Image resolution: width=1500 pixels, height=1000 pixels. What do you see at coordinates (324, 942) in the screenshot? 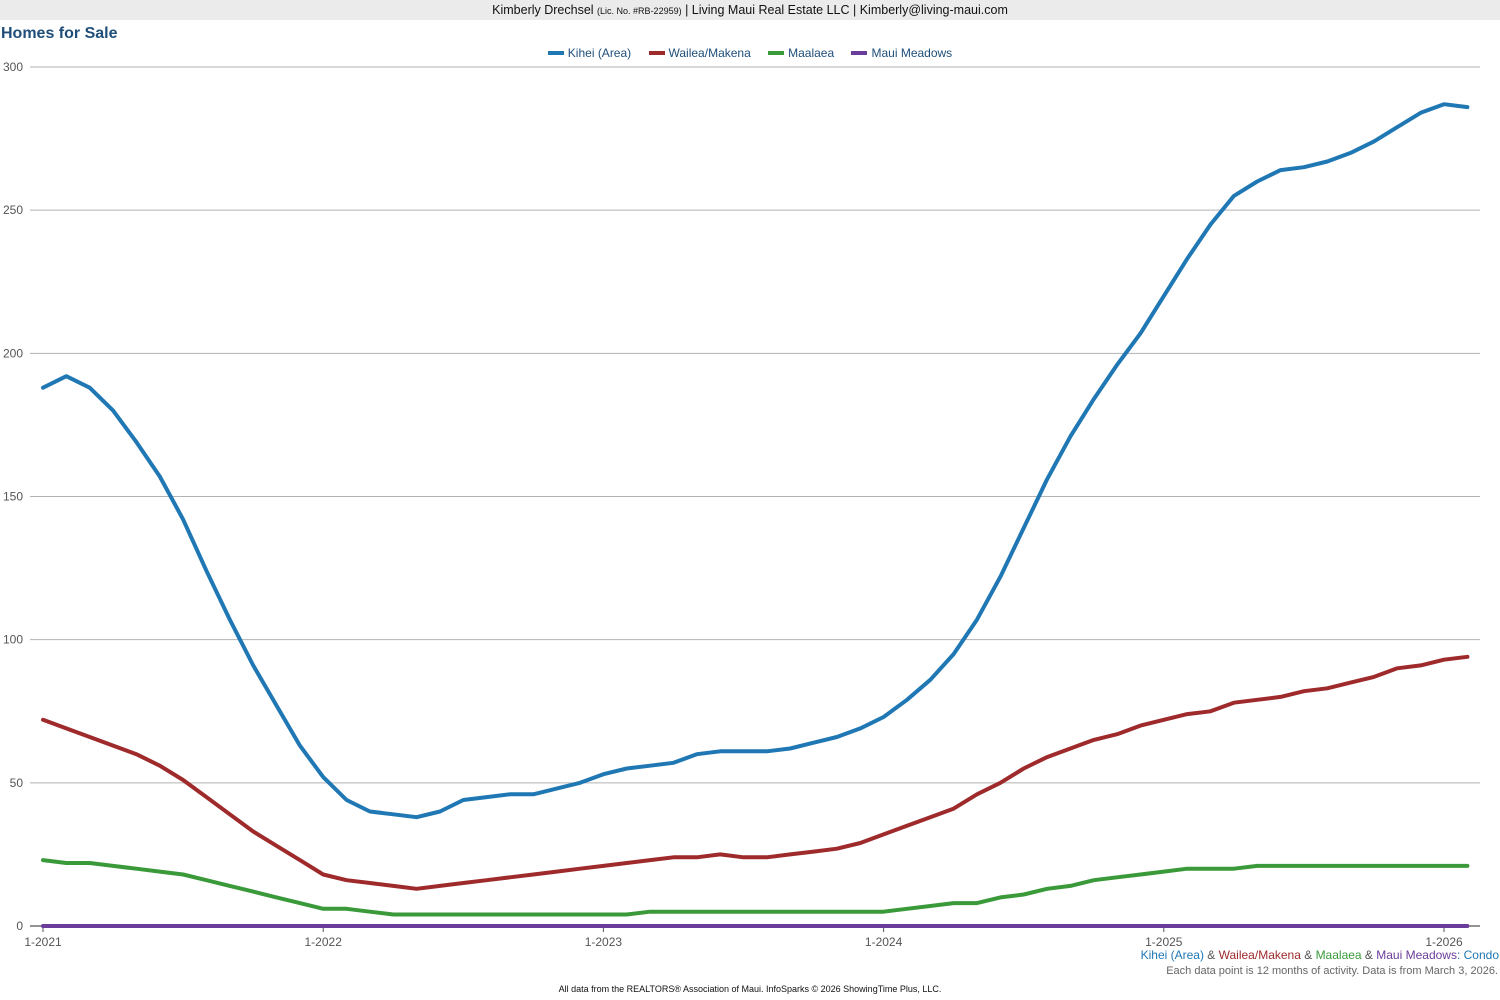
I see `x-tick-label: 1-2022` at bounding box center [324, 942].